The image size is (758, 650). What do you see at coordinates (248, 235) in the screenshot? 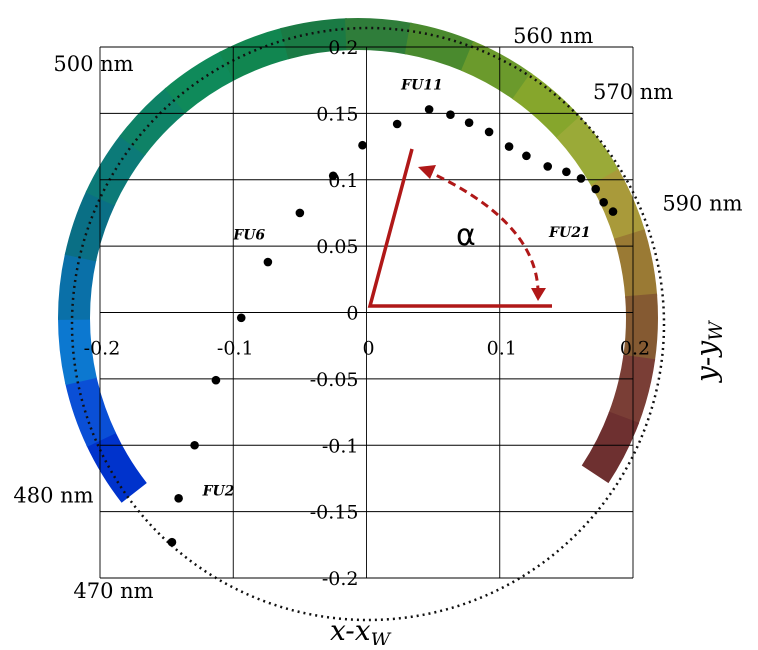
I see `point-label: FU6` at bounding box center [248, 235].